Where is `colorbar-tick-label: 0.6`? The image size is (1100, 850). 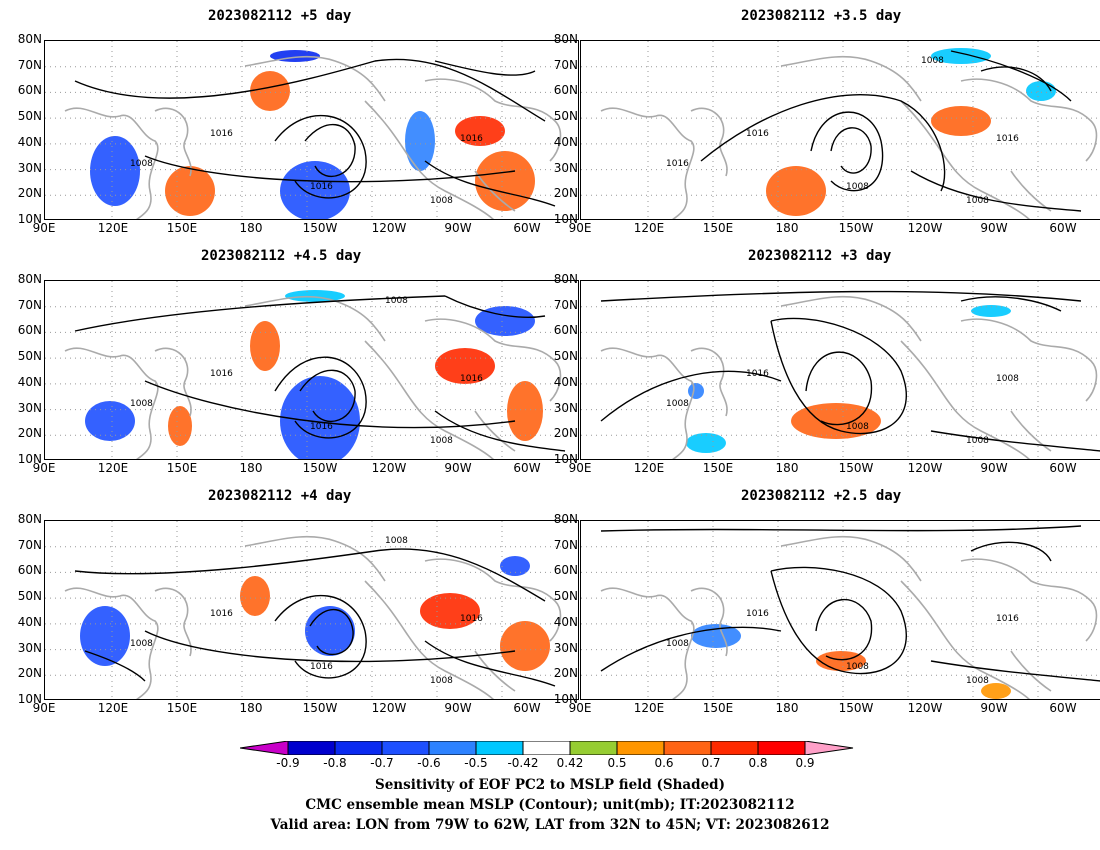 colorbar-tick-label: 0.6 is located at coordinates (664, 763).